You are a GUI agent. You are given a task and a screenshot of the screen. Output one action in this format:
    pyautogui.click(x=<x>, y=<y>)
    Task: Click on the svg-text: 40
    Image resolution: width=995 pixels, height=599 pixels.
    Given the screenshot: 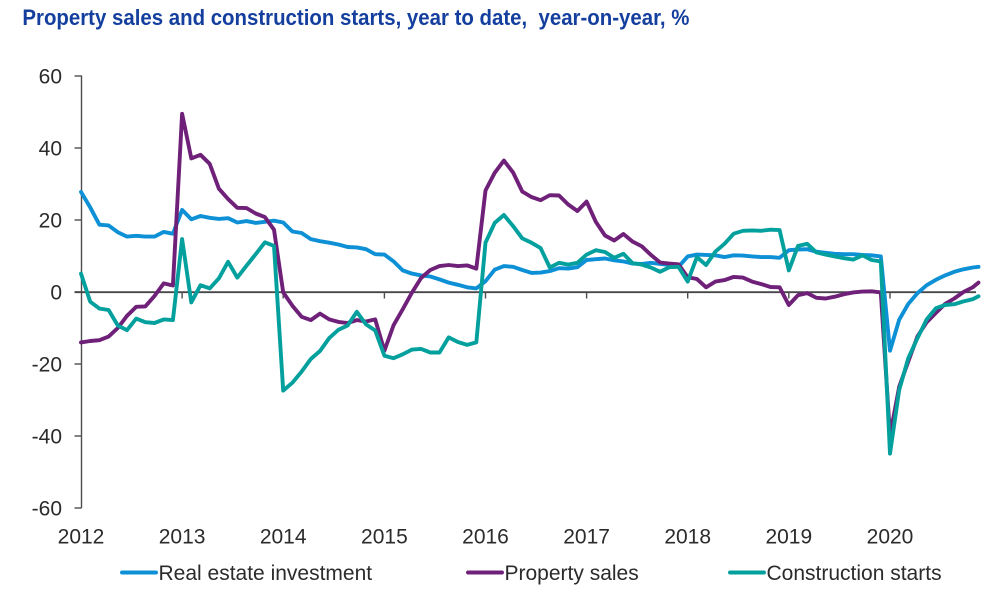 What is the action you would take?
    pyautogui.click(x=50, y=149)
    